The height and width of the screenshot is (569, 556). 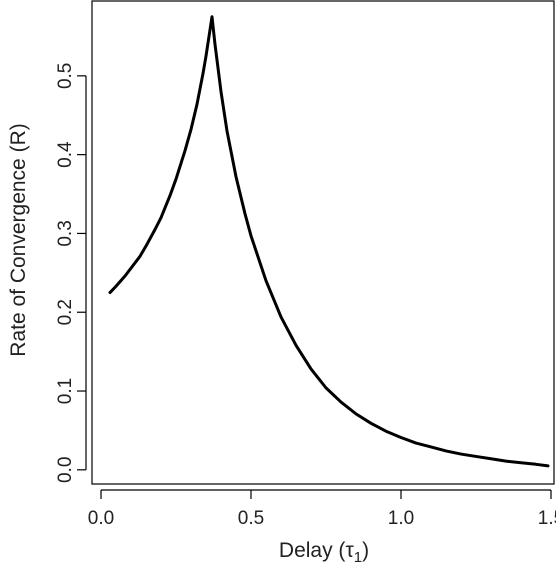 What do you see at coordinates (101, 518) in the screenshot?
I see `x-tick-label: 0.0` at bounding box center [101, 518].